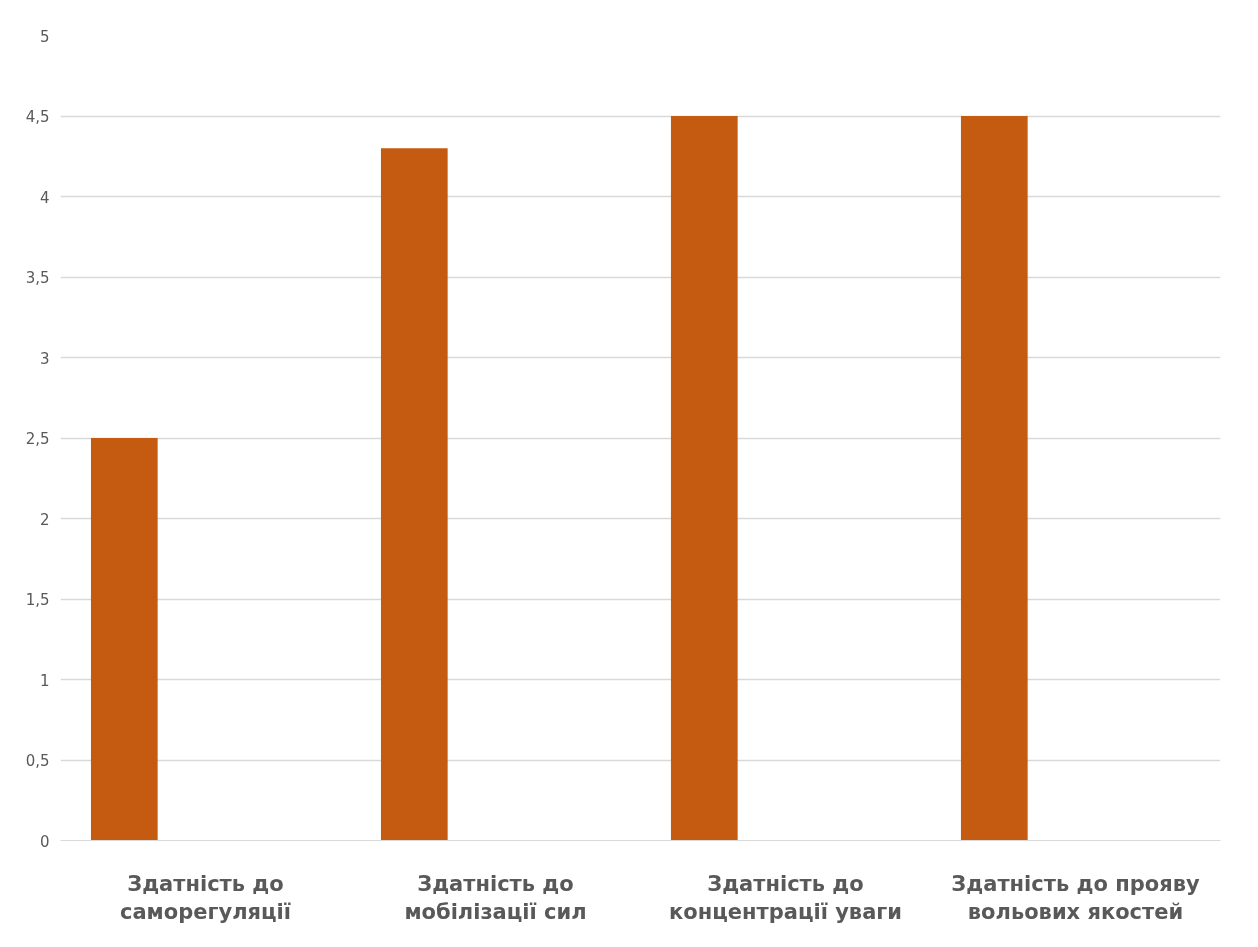 The image size is (1258, 947). Describe the element at coordinates (44, 841) in the screenshot. I see `y-tick-label: 0` at that location.